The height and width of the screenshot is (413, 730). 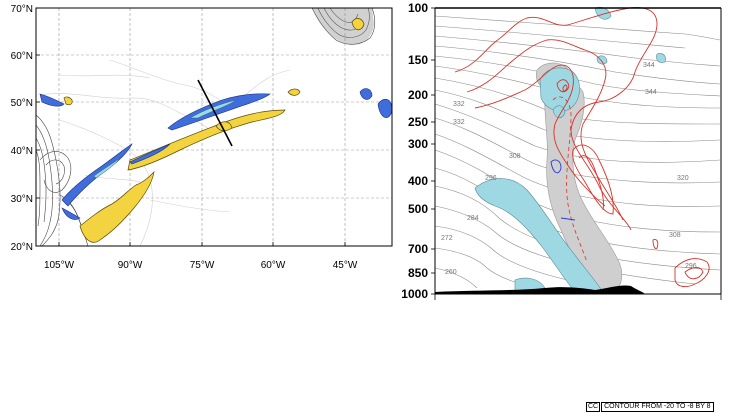 I want to click on dashed-red-contour, so click(x=570, y=179).